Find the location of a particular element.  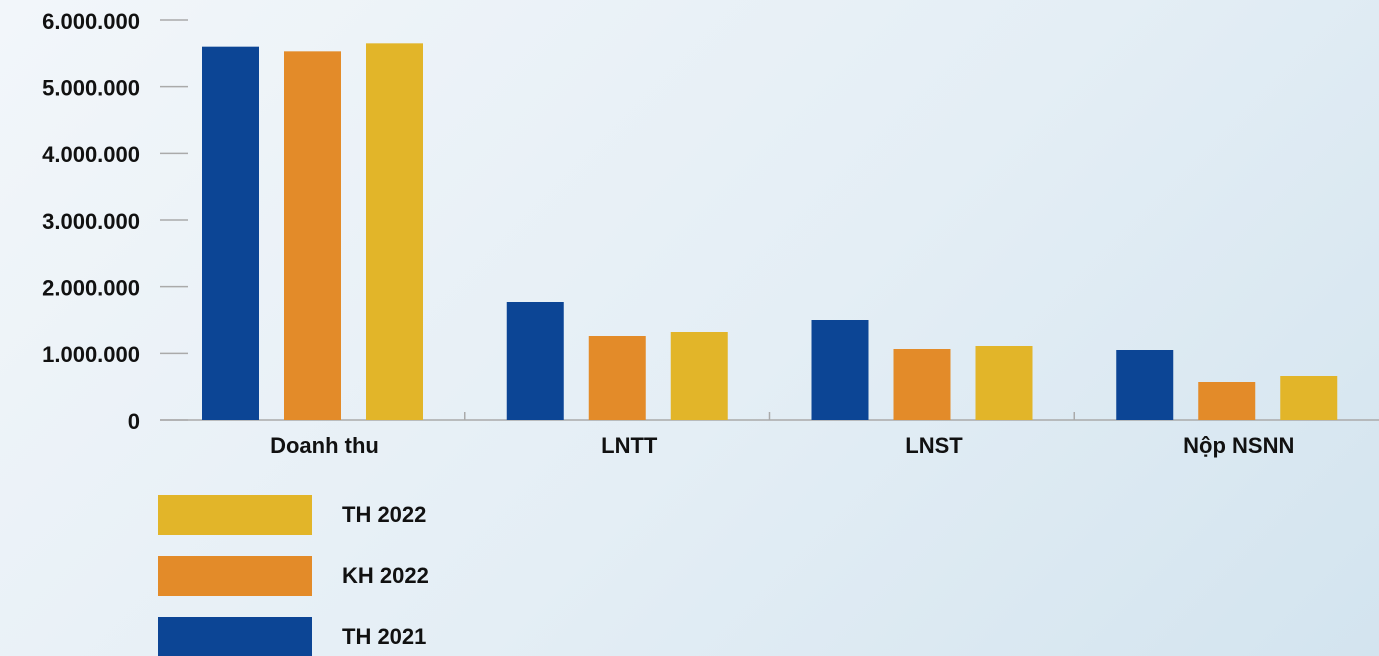

legend-label: TH 2021 is located at coordinates (384, 636).